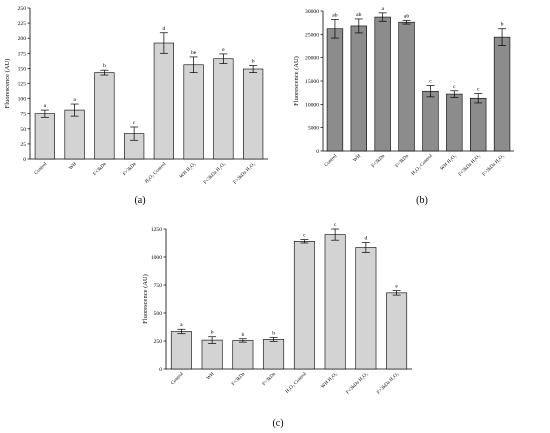 Image resolution: width=550 pixels, height=433 pixels. Describe the element at coordinates (23, 145) in the screenshot. I see `y-tick-label: 25` at that location.